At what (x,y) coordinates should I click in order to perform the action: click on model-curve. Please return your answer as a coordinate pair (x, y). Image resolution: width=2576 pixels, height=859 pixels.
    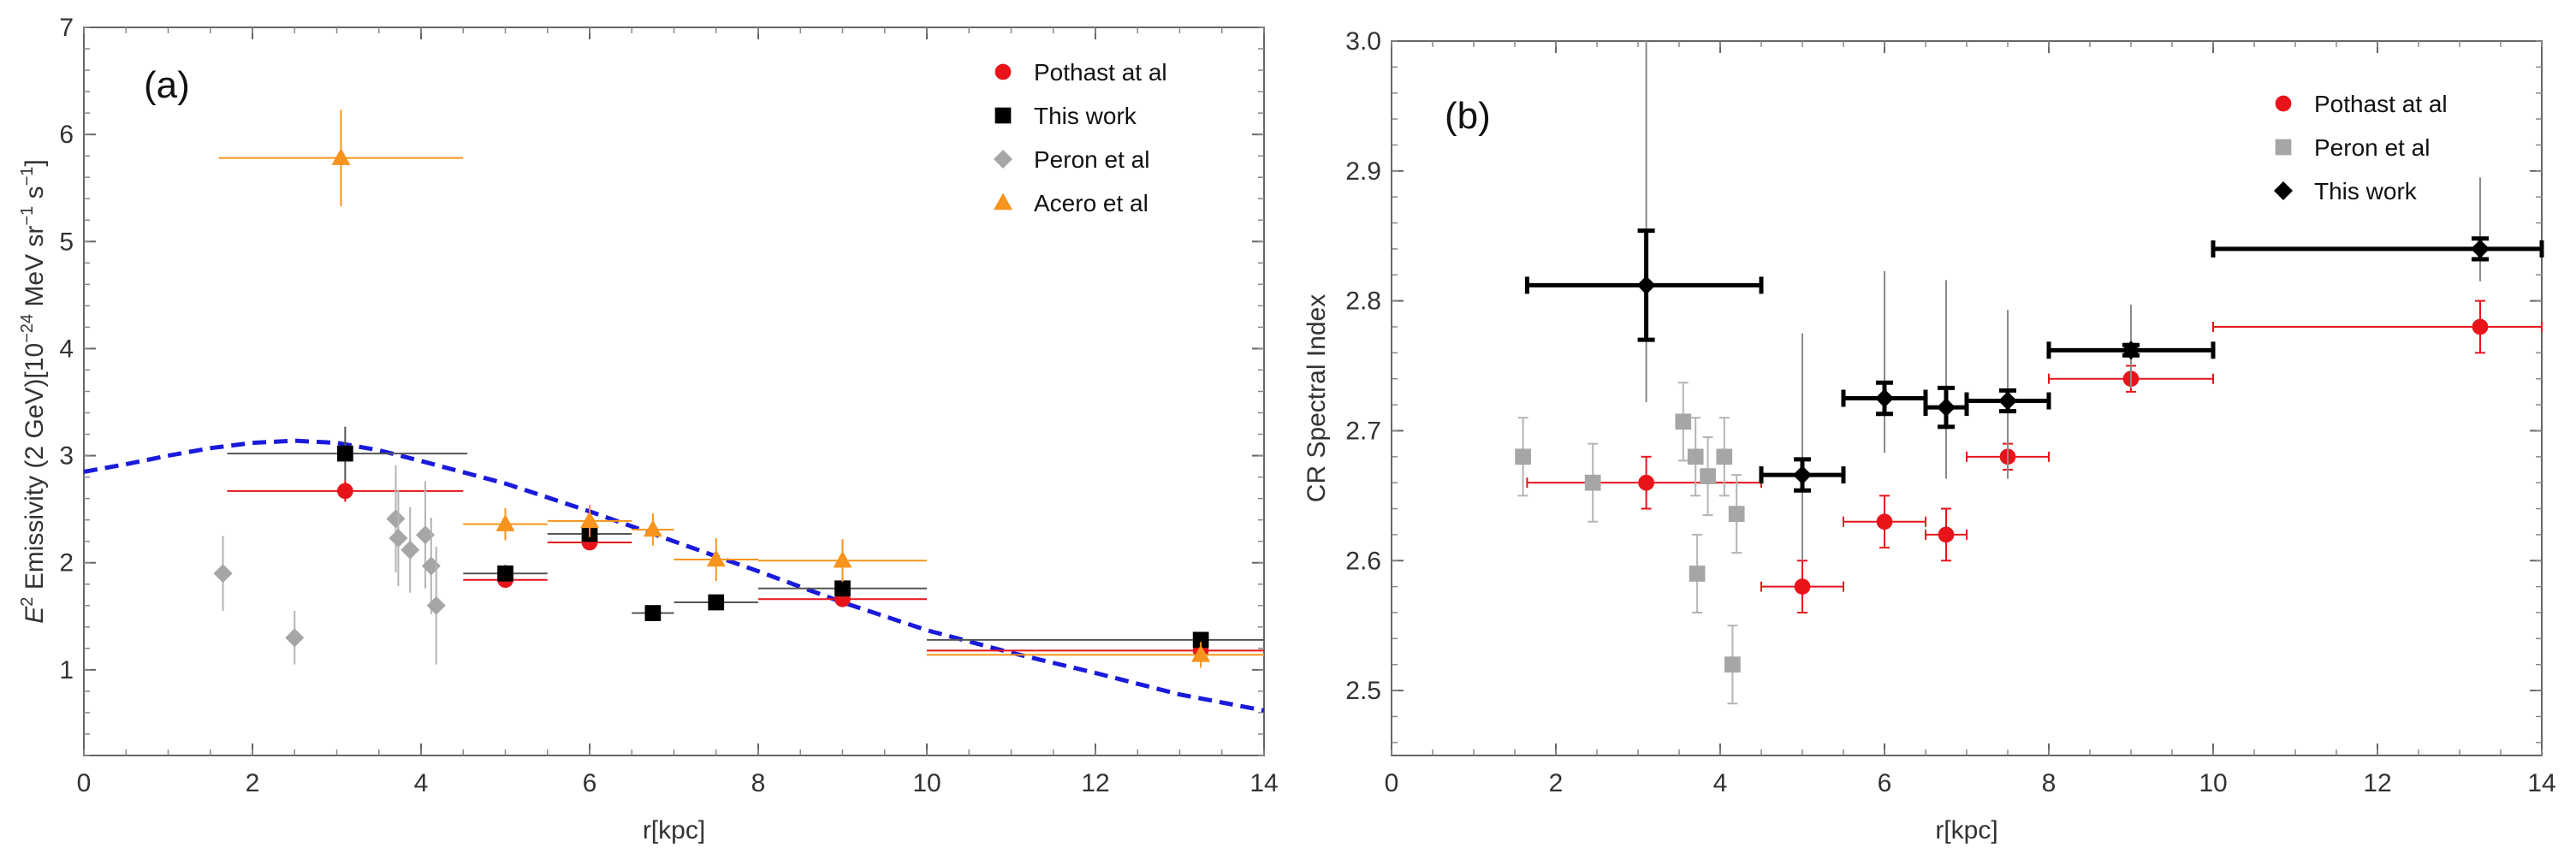
    Looking at the image, I should click on (674, 575).